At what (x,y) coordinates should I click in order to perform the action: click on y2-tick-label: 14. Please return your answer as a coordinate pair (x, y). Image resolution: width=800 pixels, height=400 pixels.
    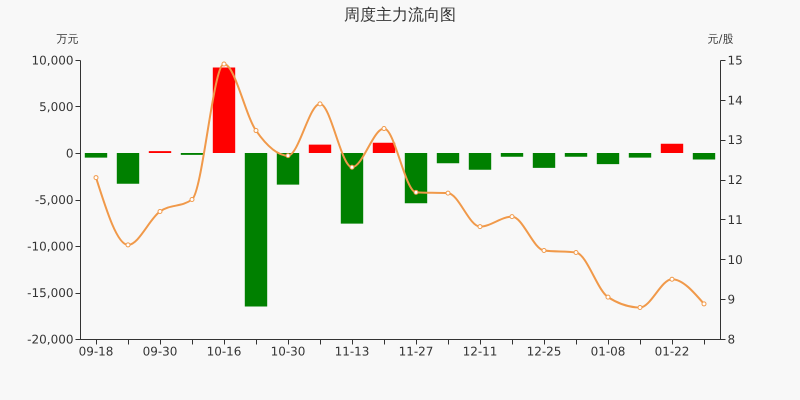
    Looking at the image, I should click on (735, 100).